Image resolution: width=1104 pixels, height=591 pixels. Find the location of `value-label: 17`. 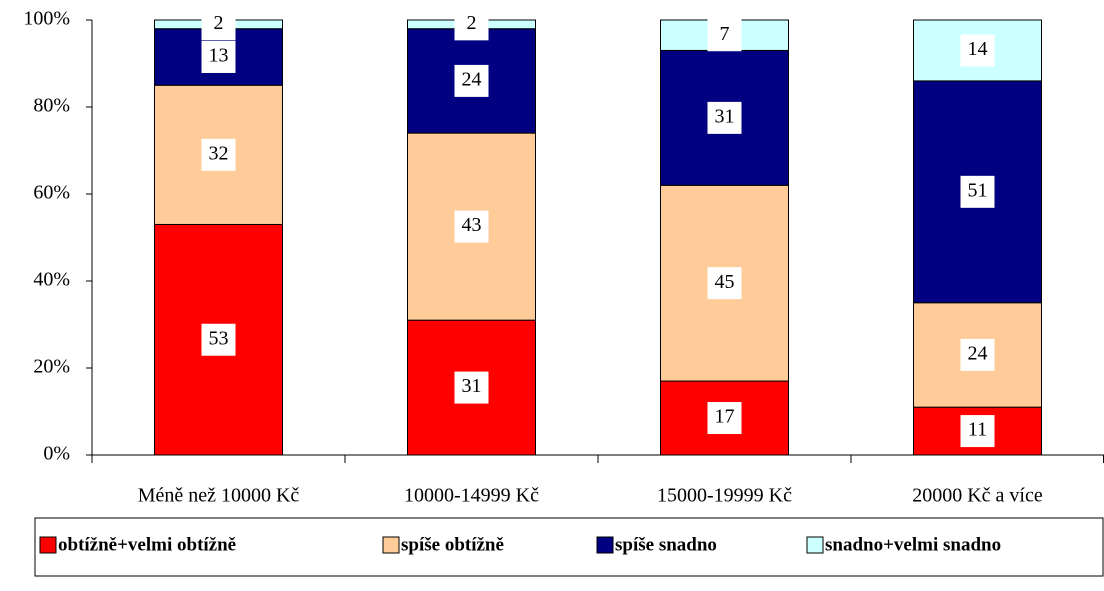

value-label: 17 is located at coordinates (725, 417).